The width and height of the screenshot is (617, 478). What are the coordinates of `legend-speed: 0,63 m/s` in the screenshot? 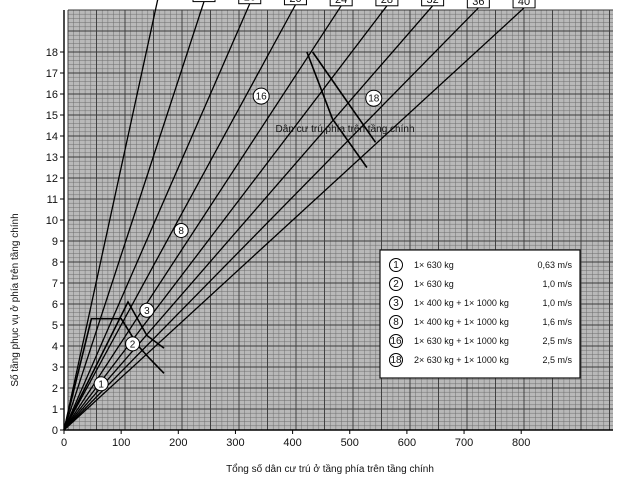 It's located at (554, 265).